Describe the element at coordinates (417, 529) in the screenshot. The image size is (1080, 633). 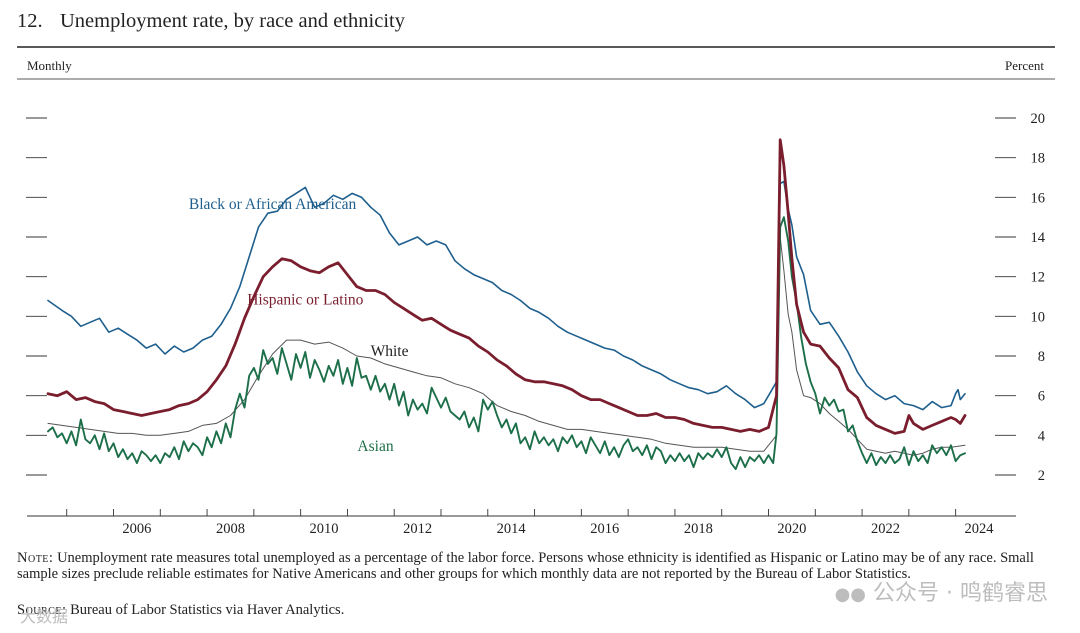
I see `x-tick-label-2012: 2012` at that location.